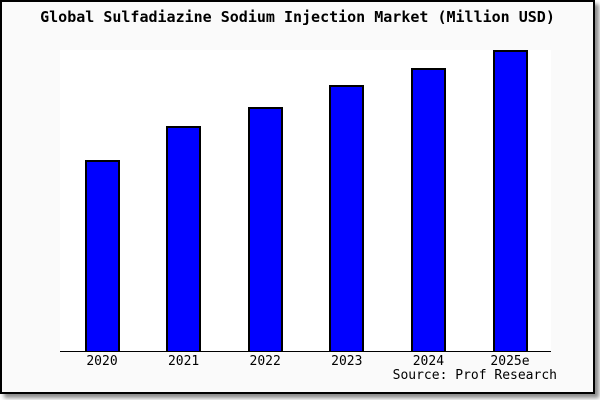 The image size is (600, 400). Describe the element at coordinates (428, 361) in the screenshot. I see `x-tick-label-2024: 2024` at that location.